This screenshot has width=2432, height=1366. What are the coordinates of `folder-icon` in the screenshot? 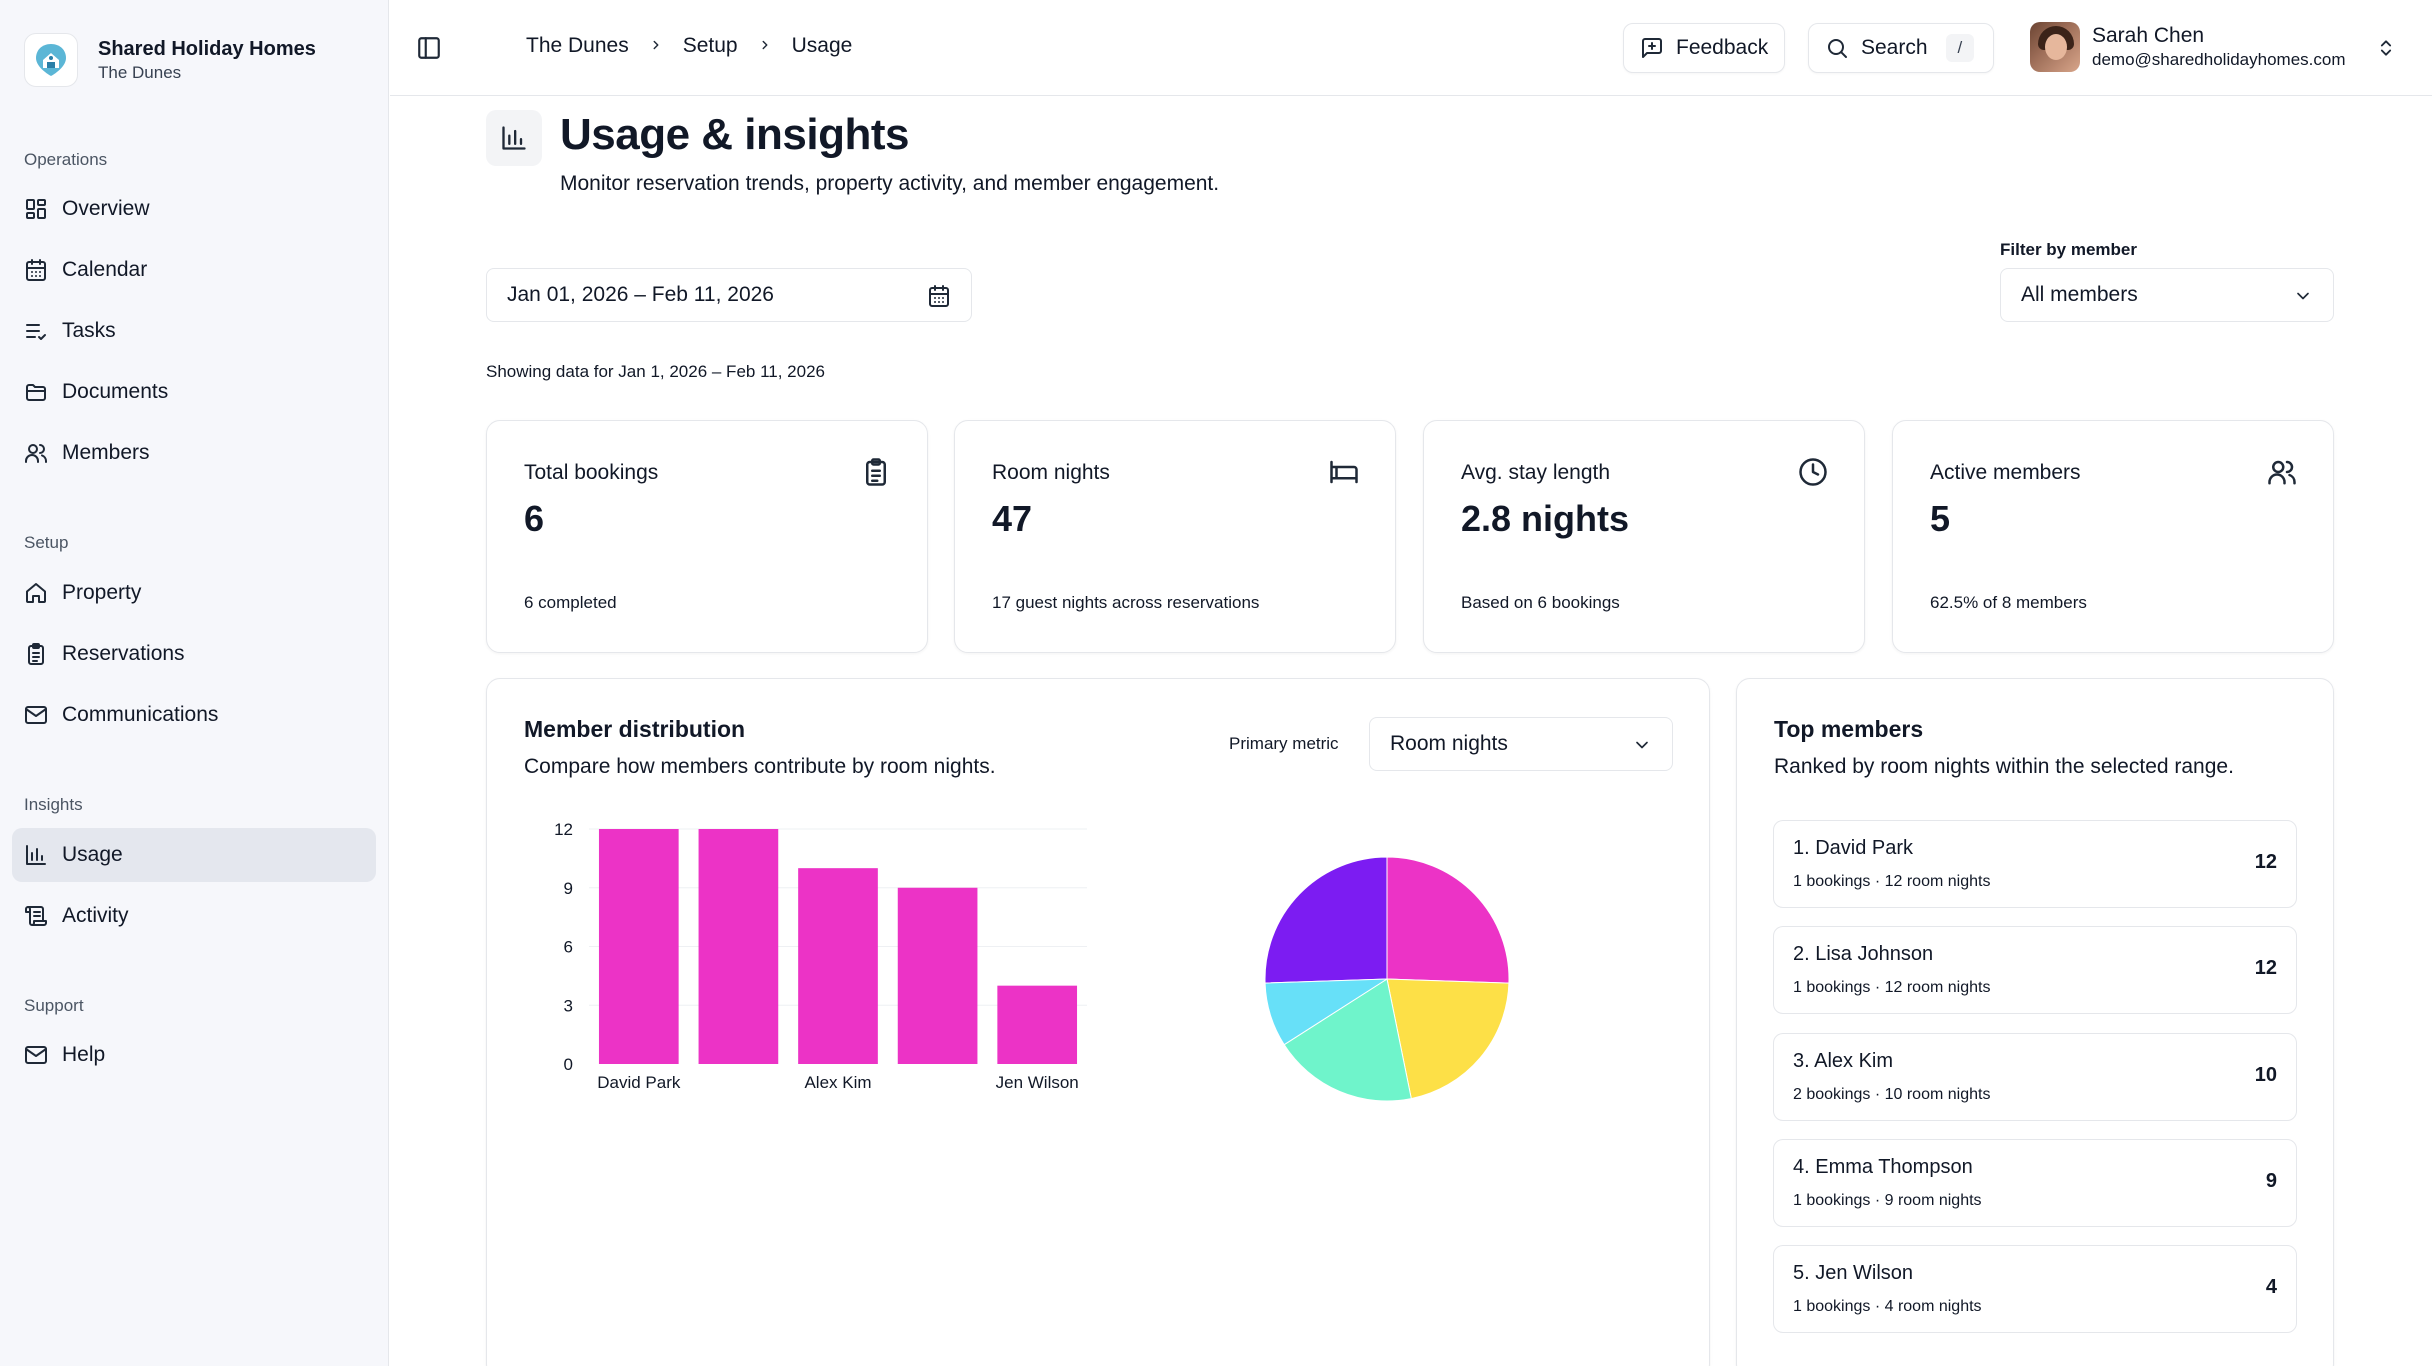 It's located at (36, 392).